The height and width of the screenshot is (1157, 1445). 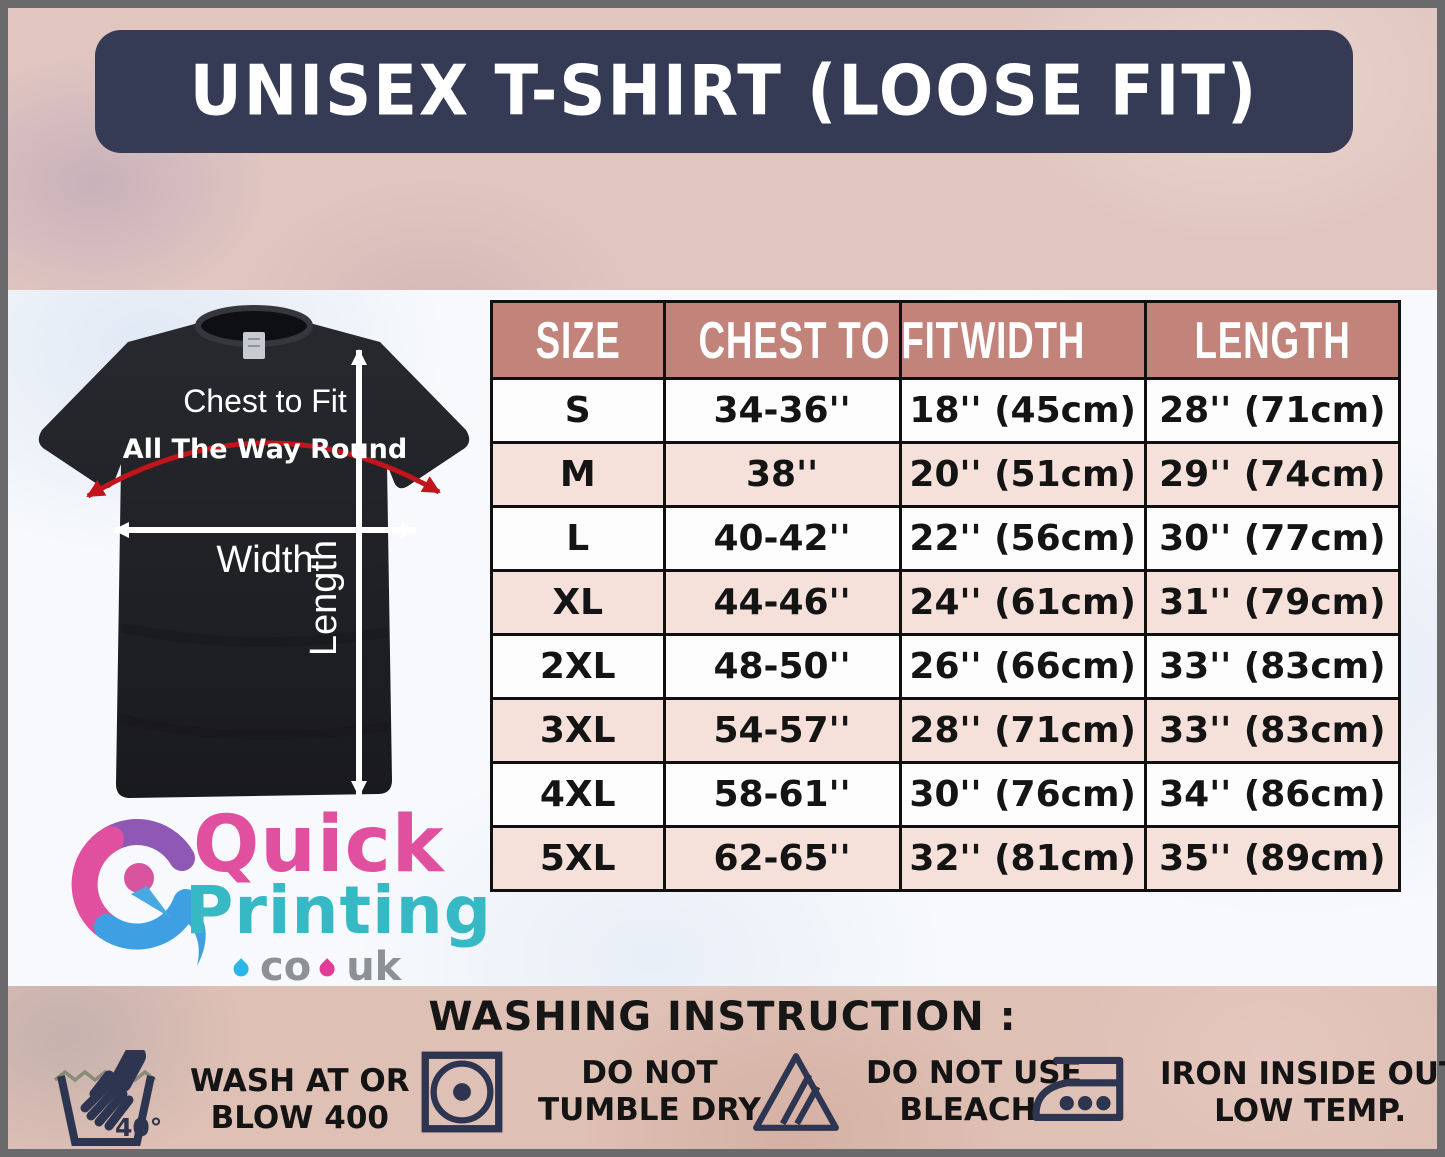 What do you see at coordinates (324, 598) in the screenshot?
I see `length-label: Length` at bounding box center [324, 598].